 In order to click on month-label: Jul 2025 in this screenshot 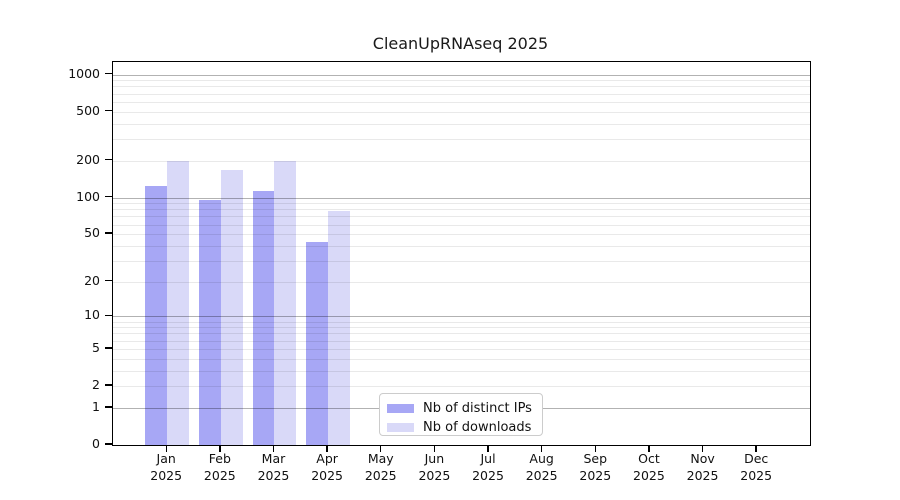, I will do `click(488, 467)`.